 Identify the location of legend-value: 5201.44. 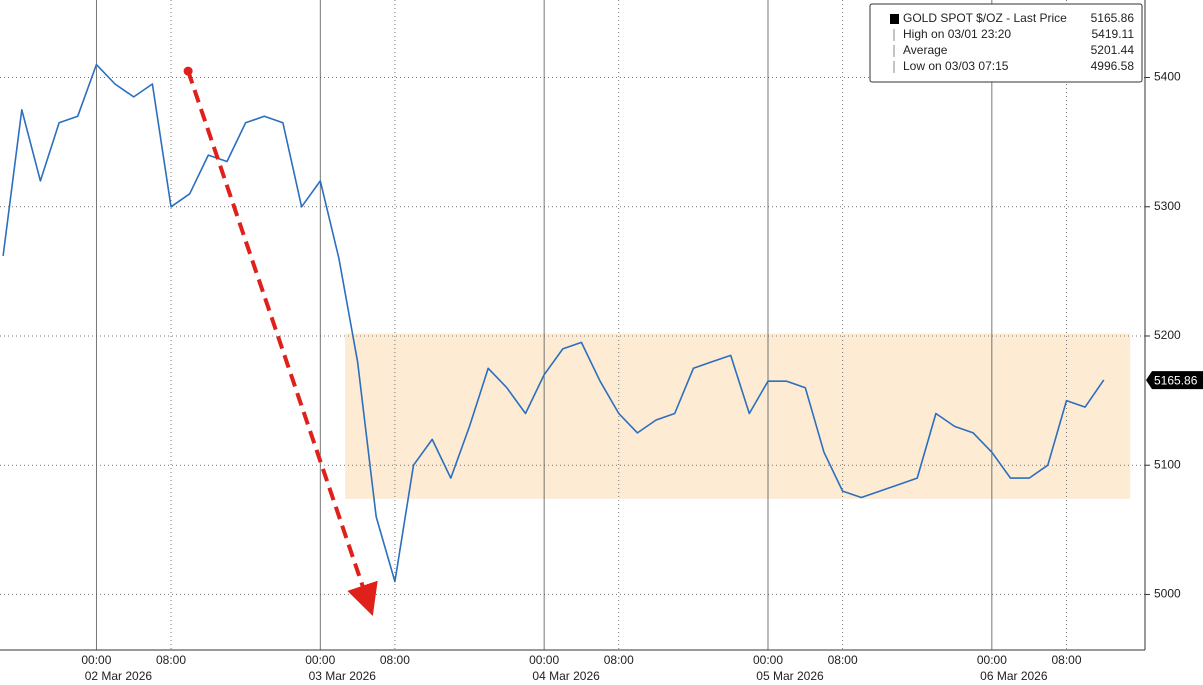
(1113, 50).